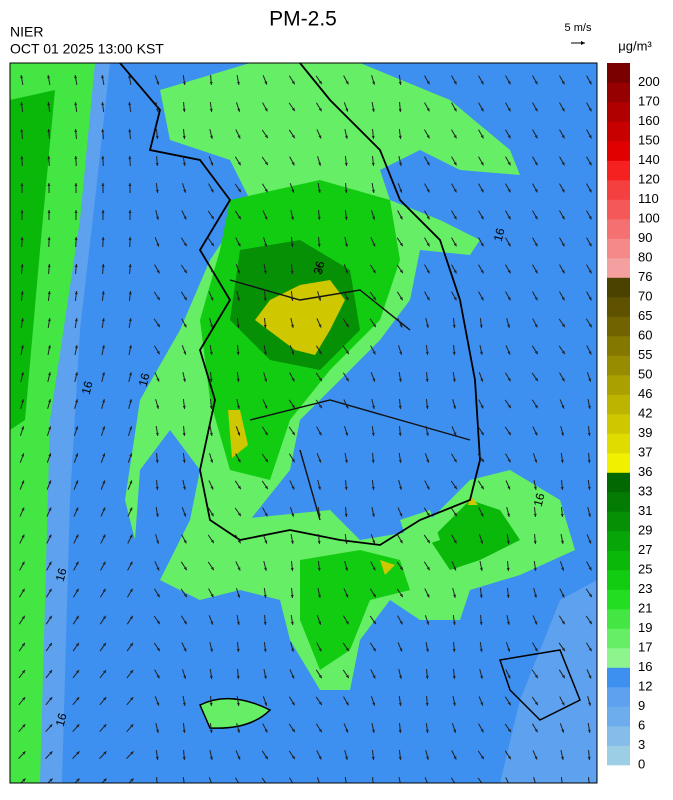 This screenshot has height=800, width=673. I want to click on colorbar-tick-label: 80, so click(645, 256).